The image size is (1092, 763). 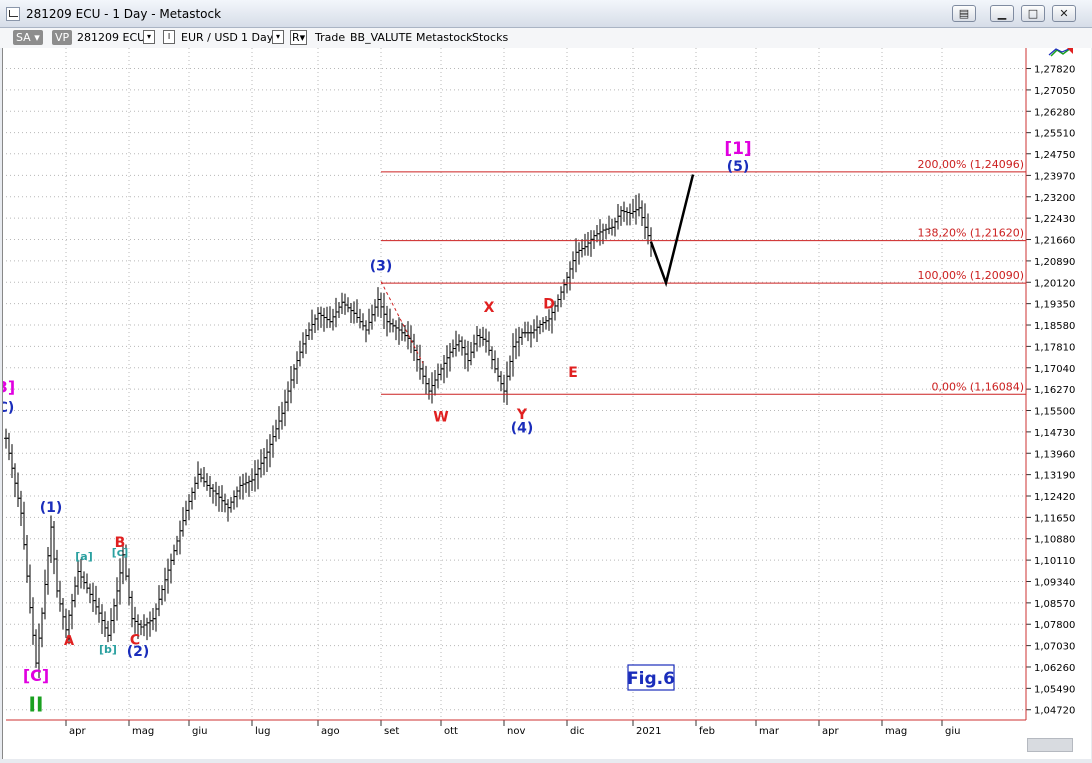 I want to click on horizontal-scrollbar, so click(x=1050, y=745).